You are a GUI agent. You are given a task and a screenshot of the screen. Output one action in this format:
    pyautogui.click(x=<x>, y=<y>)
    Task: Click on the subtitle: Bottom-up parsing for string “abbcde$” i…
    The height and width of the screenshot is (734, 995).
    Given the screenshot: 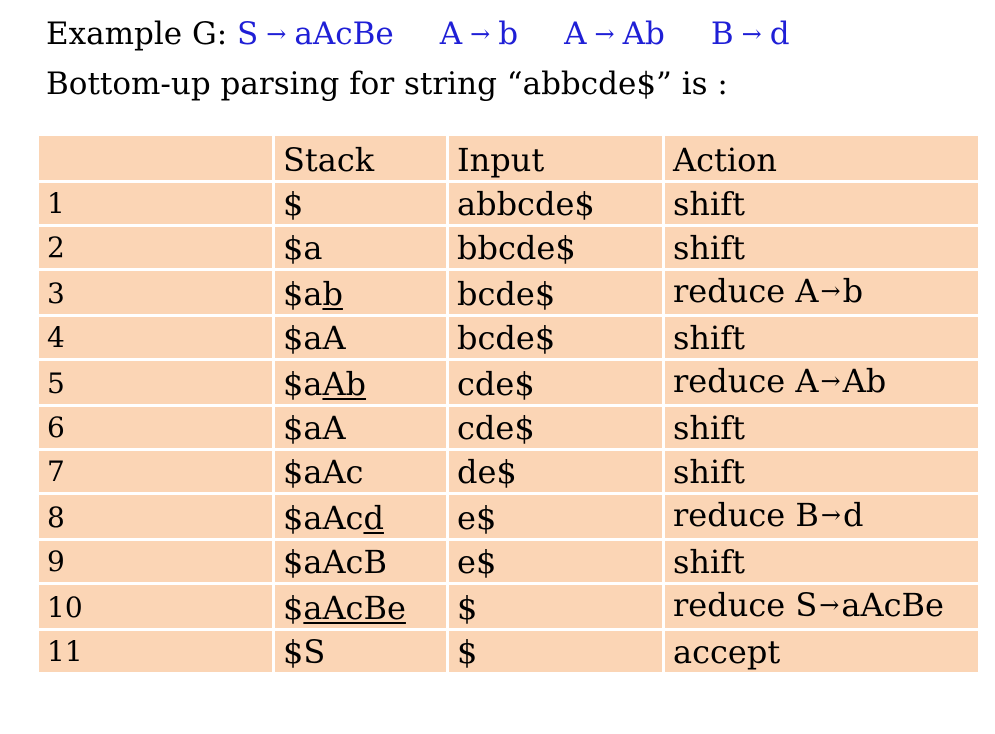 What is the action you would take?
    pyautogui.click(x=387, y=84)
    